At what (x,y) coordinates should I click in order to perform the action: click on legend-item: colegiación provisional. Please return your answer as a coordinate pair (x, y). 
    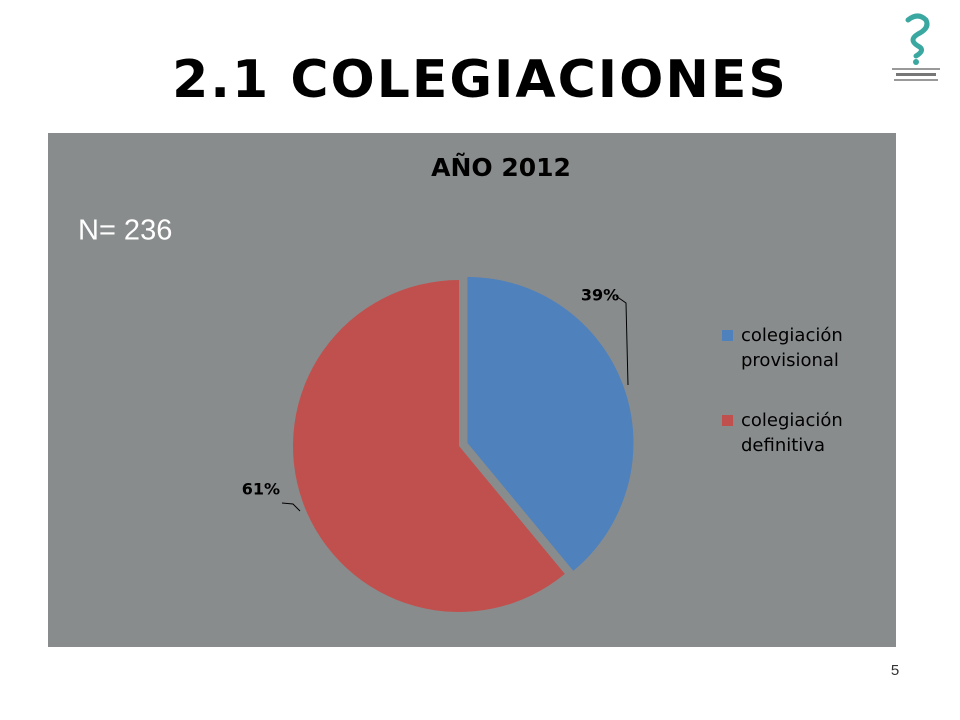
    Looking at the image, I should click on (797, 348).